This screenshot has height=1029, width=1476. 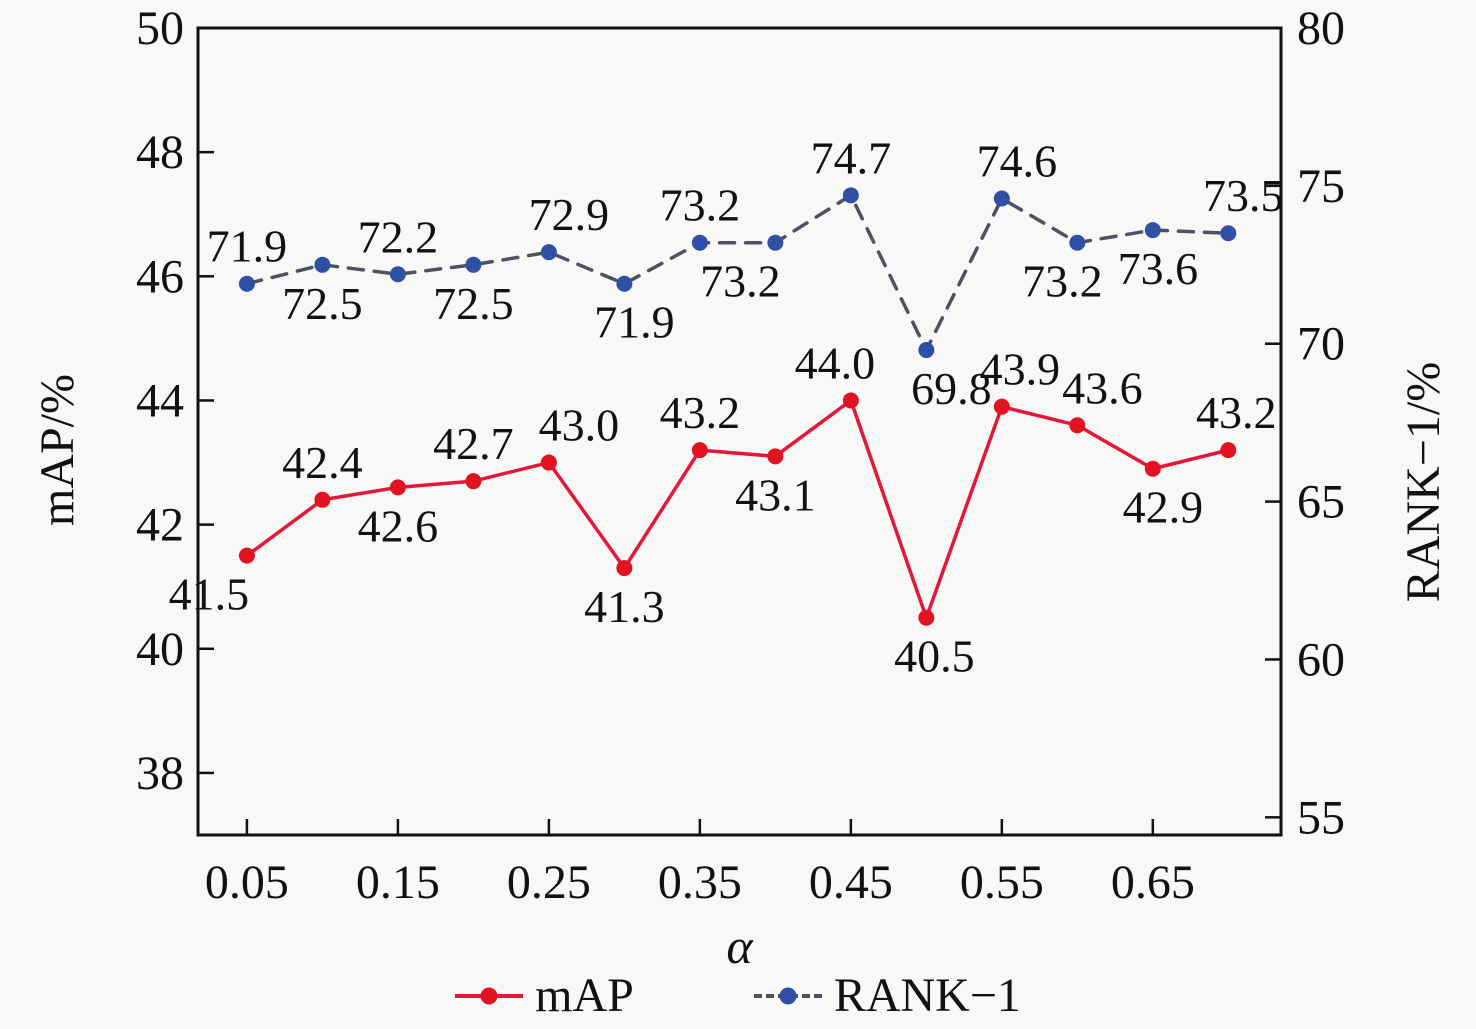 I want to click on x-tick-label: 0.45, so click(x=851, y=882).